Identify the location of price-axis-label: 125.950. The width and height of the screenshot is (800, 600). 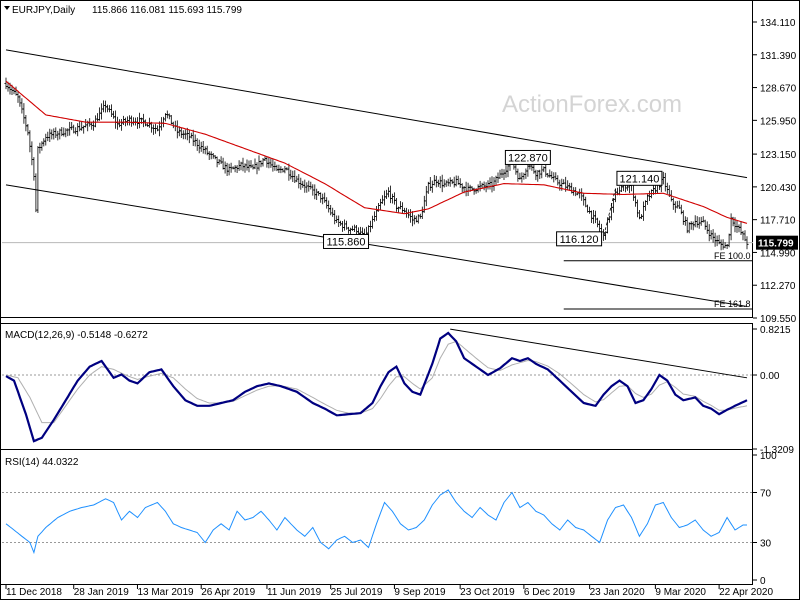
(778, 121).